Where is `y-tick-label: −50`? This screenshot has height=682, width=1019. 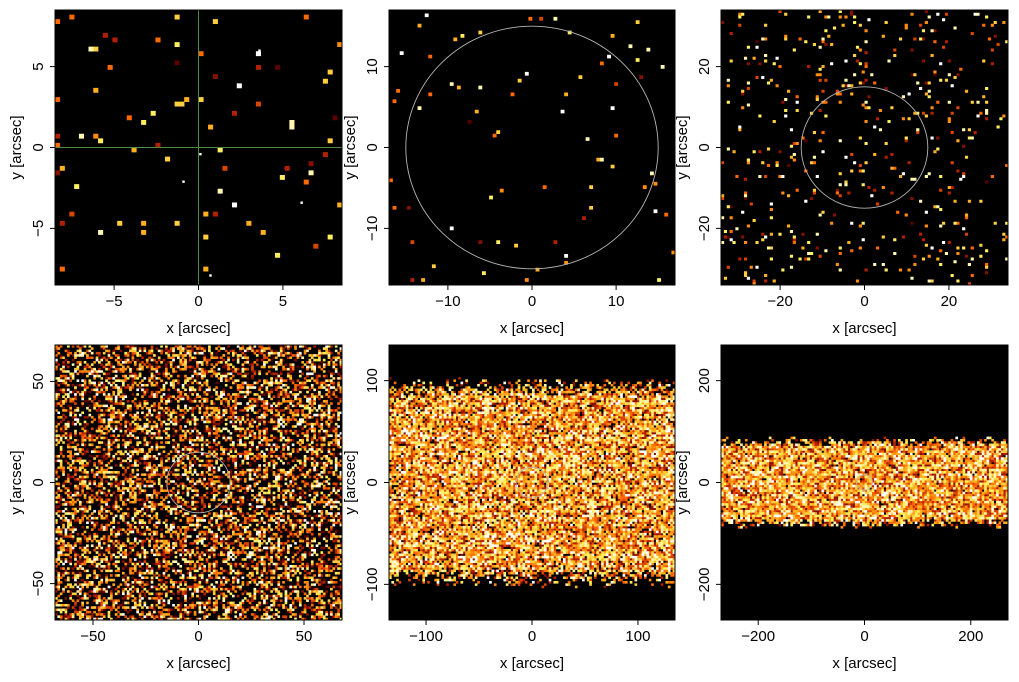 y-tick-label: −50 is located at coordinates (38, 583).